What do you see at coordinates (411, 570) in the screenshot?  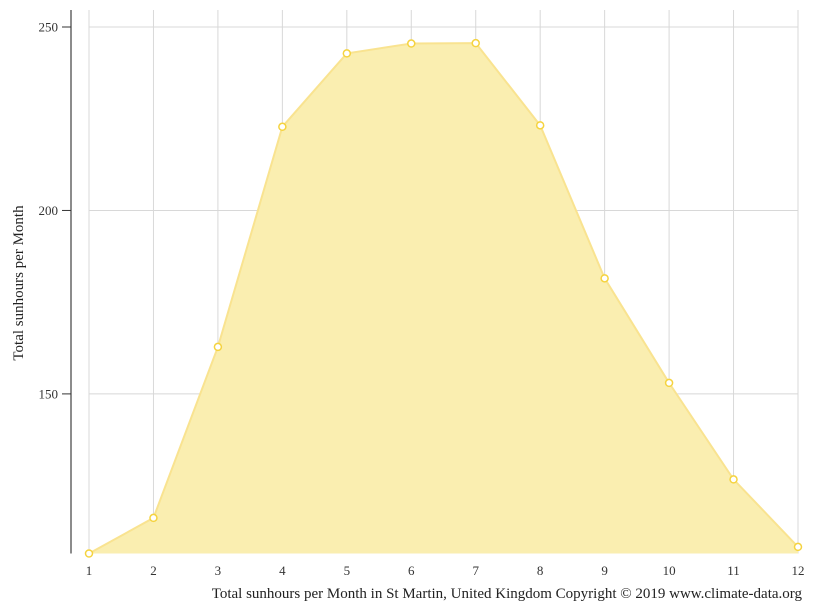 I see `svg-text: 6` at bounding box center [411, 570].